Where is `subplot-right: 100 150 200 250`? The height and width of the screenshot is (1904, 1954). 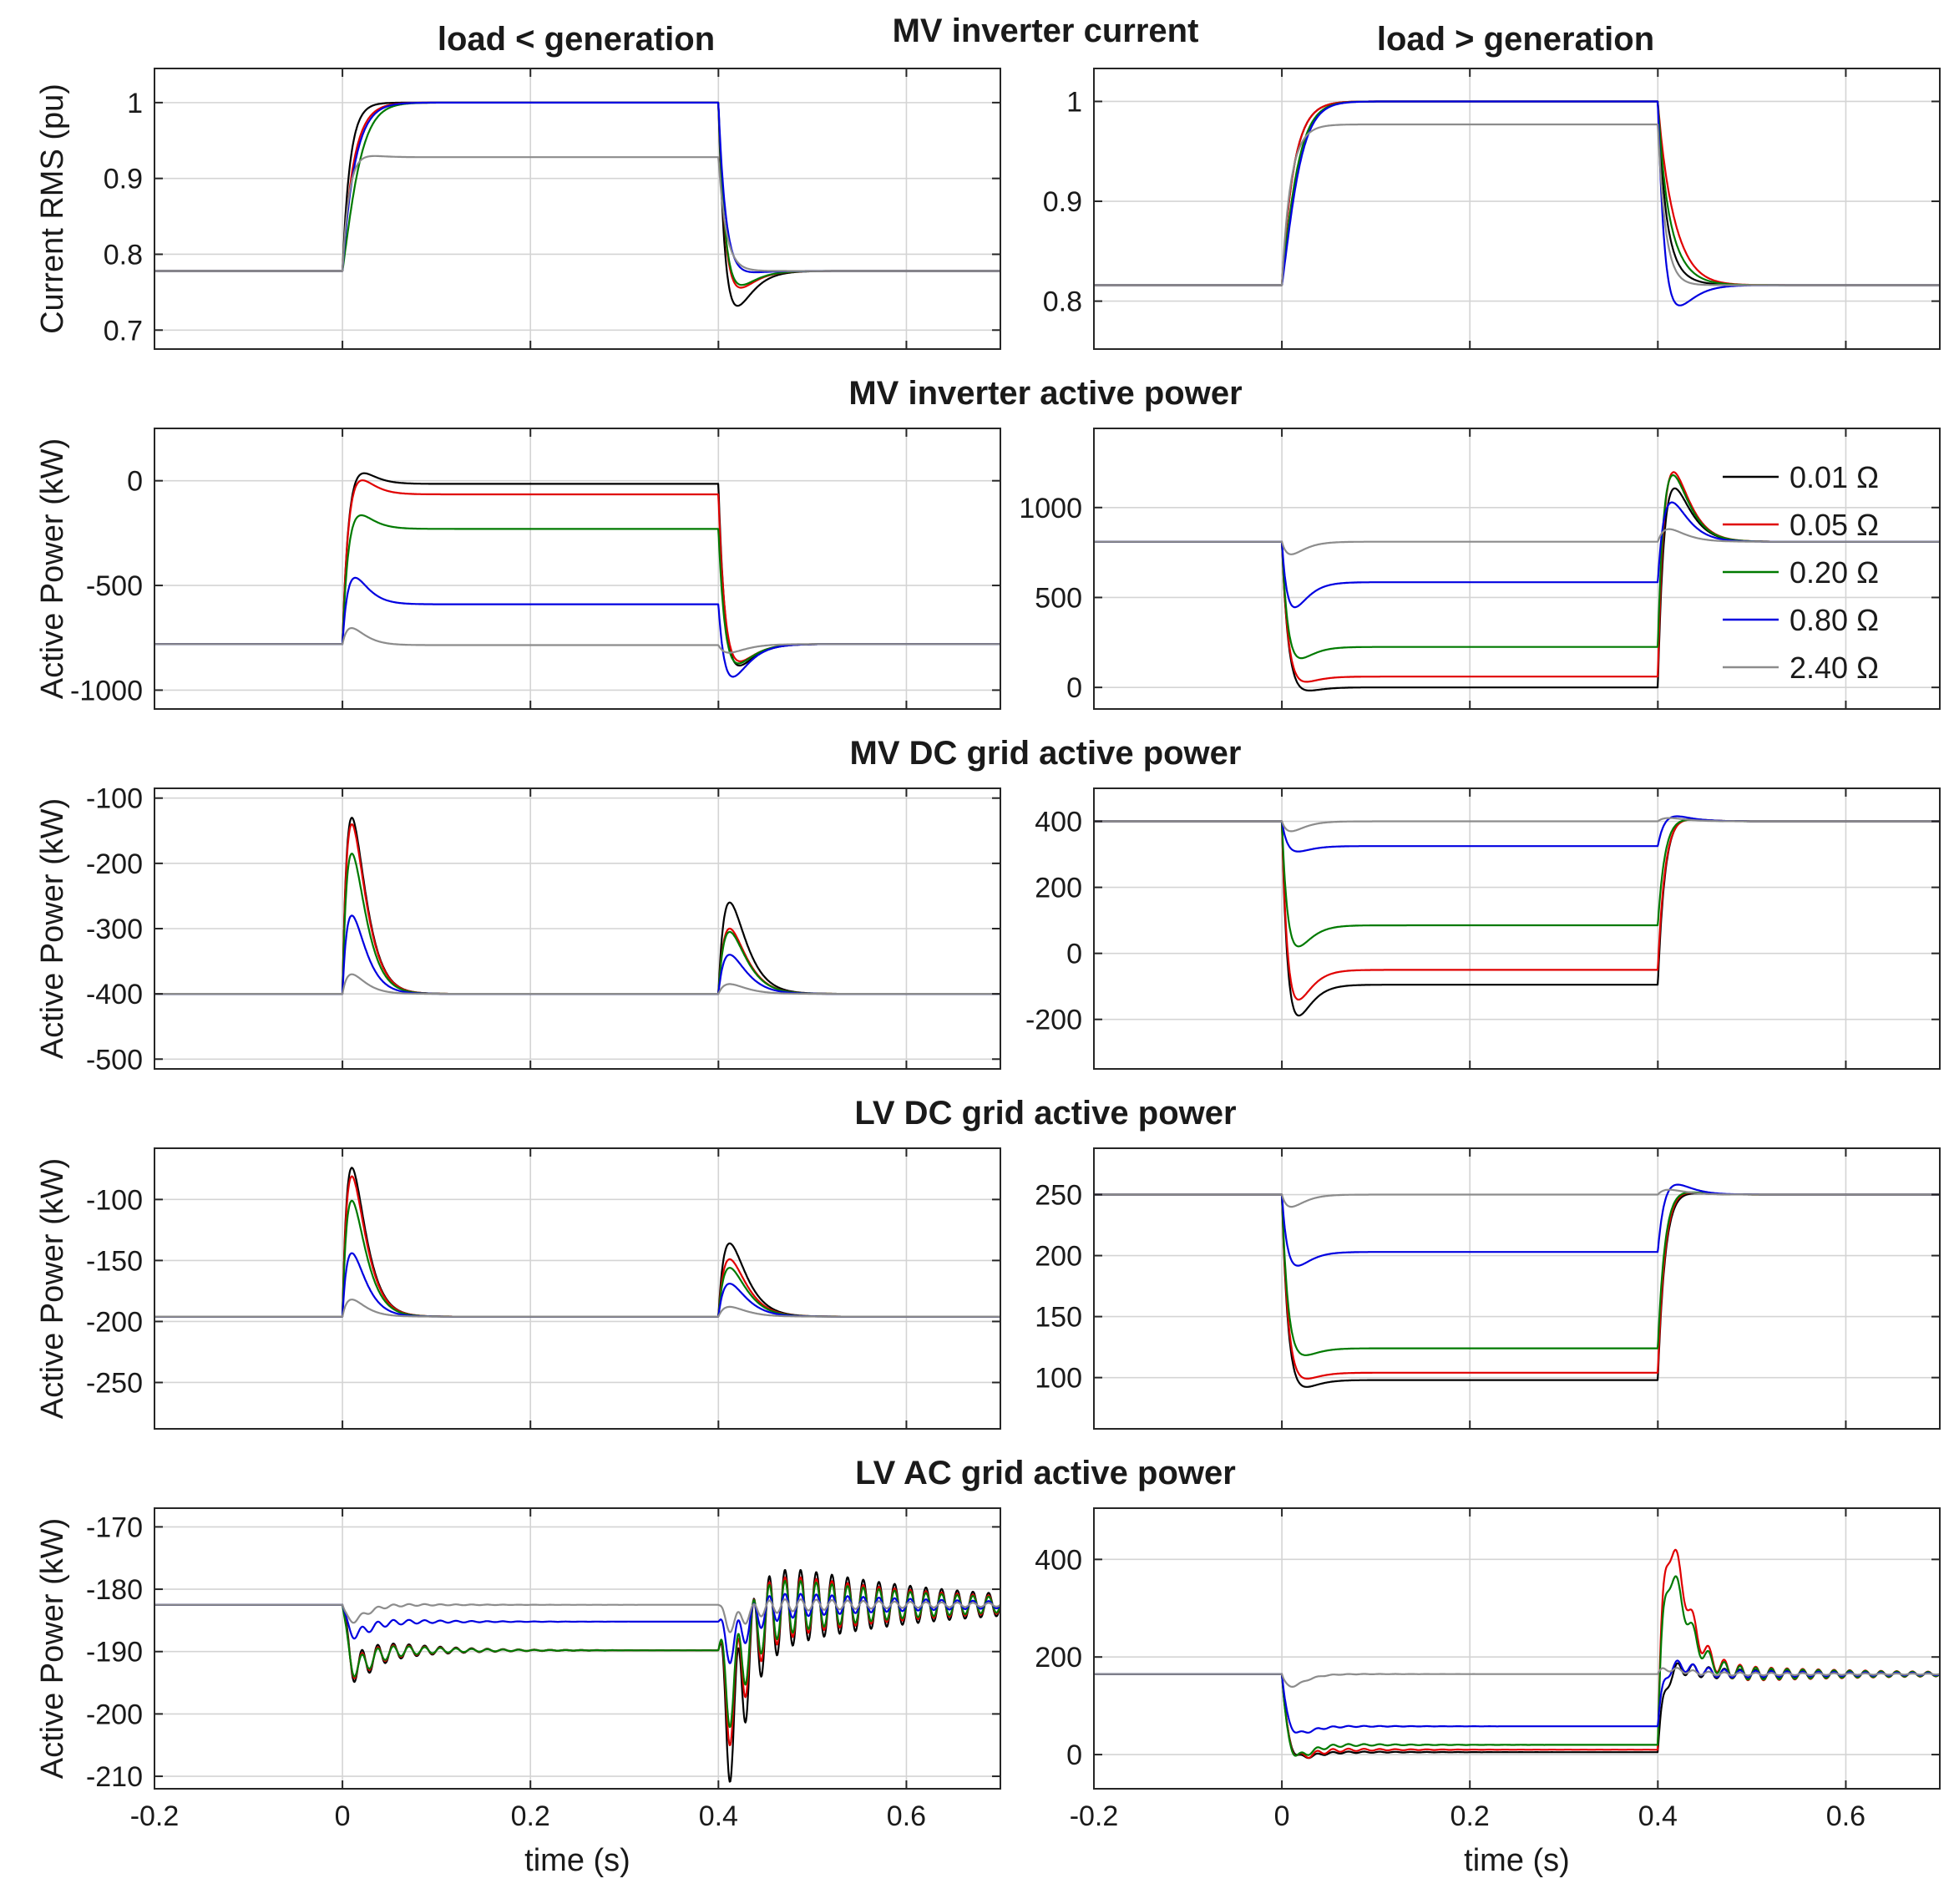
subplot-right: 100 150 200 250 is located at coordinates (1488, 1288).